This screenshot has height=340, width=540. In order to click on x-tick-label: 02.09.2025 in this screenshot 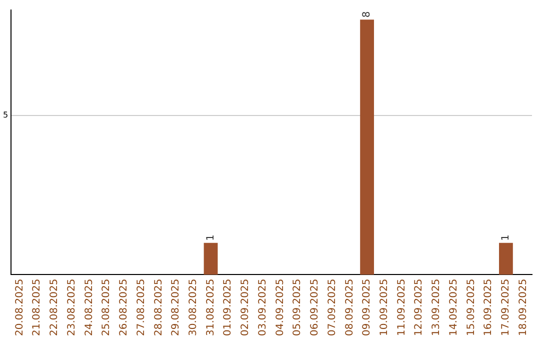, I will do `click(246, 307)`.